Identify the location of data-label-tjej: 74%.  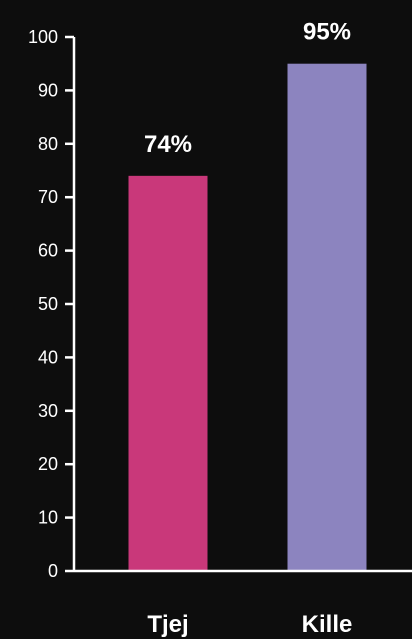
(168, 144).